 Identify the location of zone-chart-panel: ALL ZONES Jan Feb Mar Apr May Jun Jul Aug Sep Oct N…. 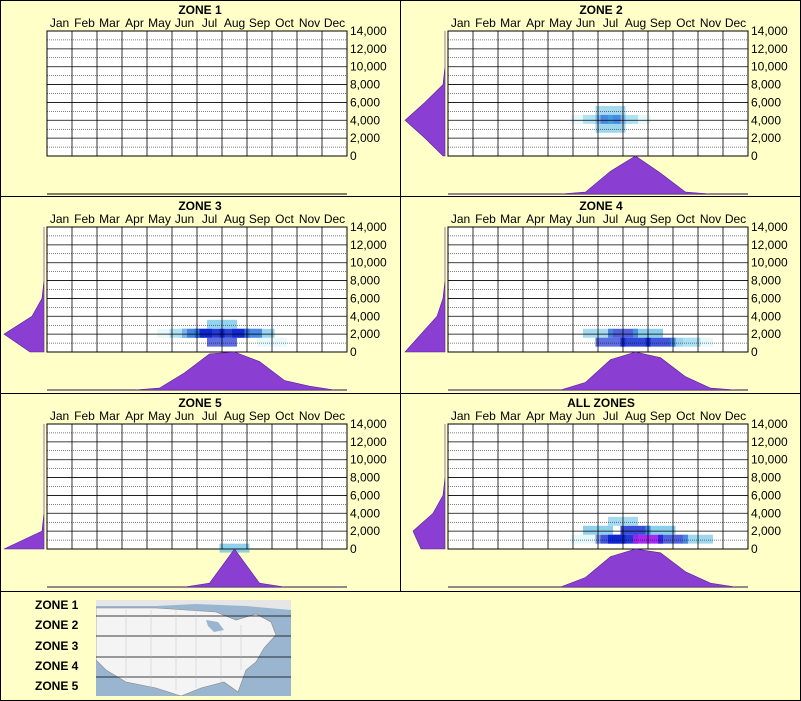
(600, 492).